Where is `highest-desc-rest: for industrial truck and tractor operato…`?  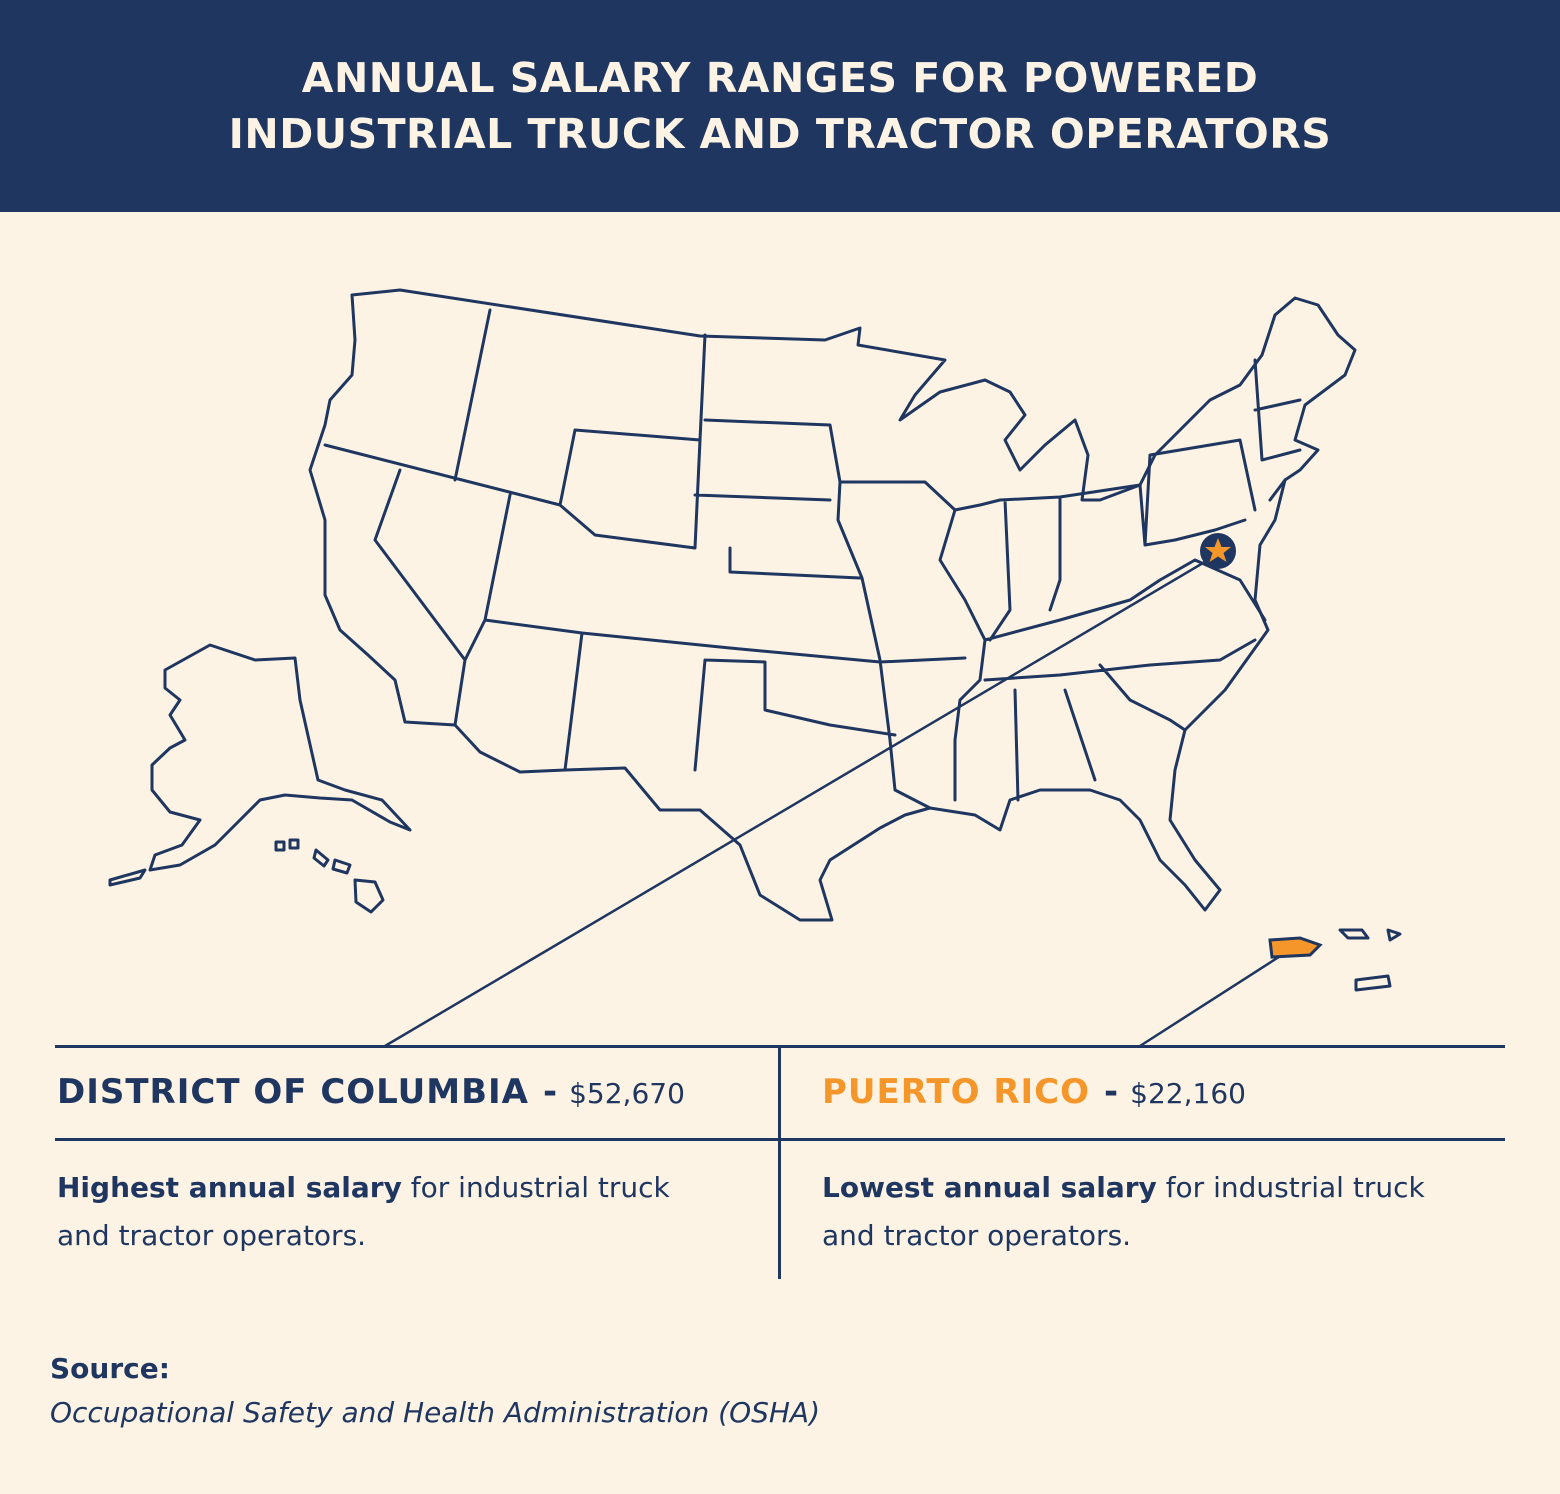 highest-desc-rest: for industrial truck and tractor operato… is located at coordinates (363, 1211).